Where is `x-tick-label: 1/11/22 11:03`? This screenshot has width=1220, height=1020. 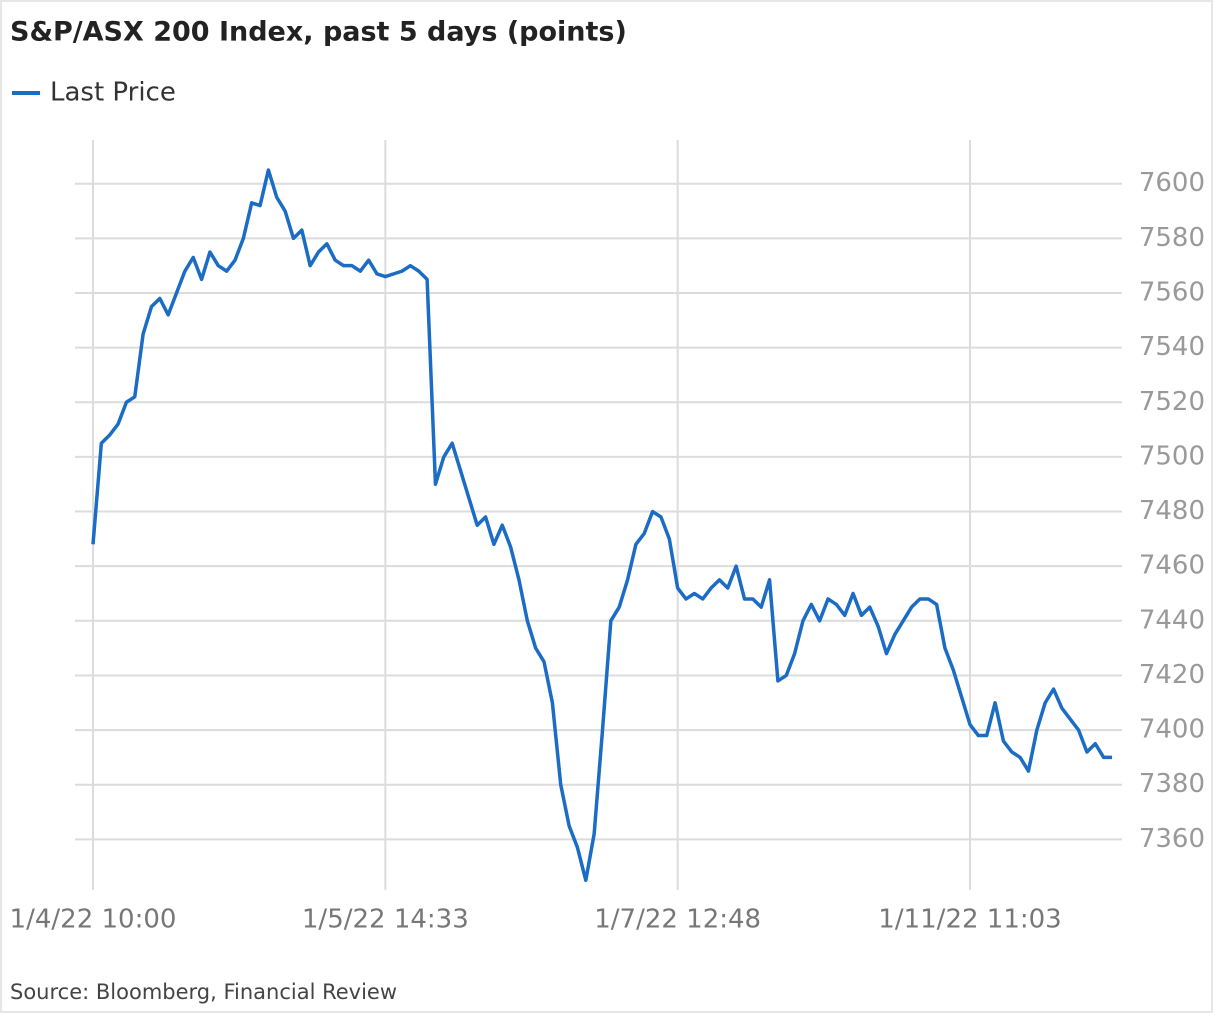 x-tick-label: 1/11/22 11:03 is located at coordinates (969, 920).